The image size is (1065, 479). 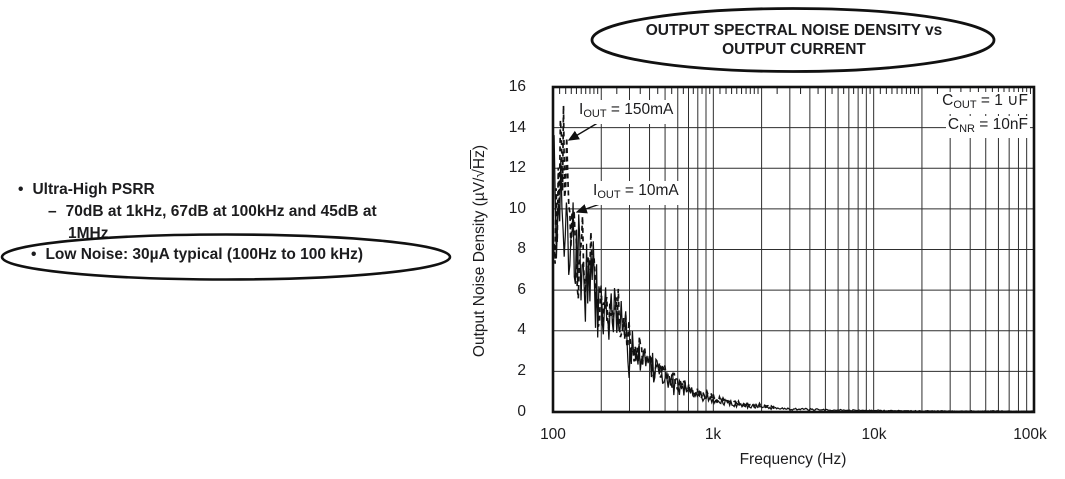 I want to click on label-iout-150ma-main: I, so click(x=581, y=109).